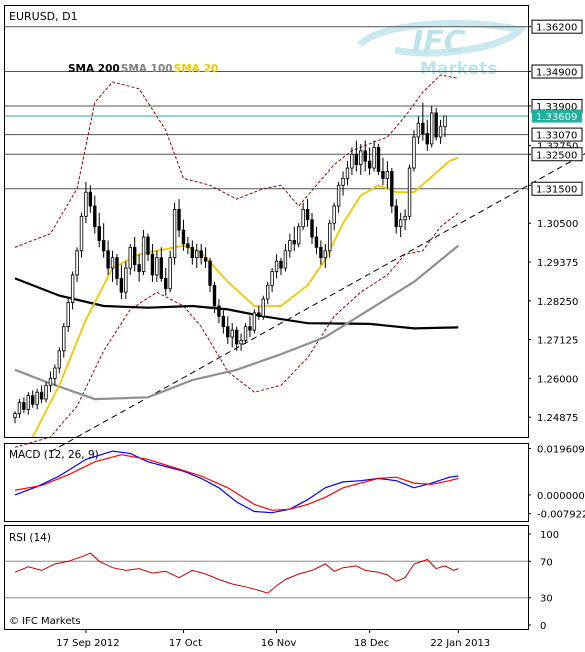 This screenshot has height=652, width=585. I want to click on rsi-tick-label: 70, so click(546, 562).